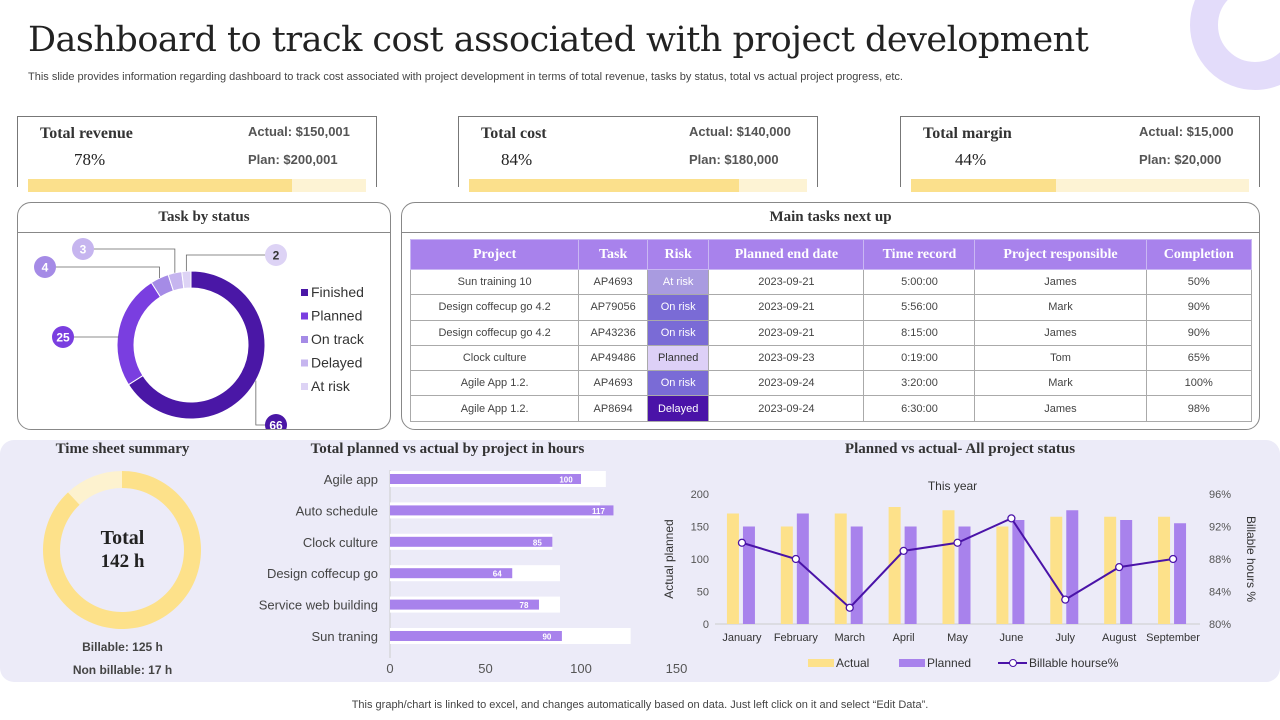 The height and width of the screenshot is (720, 1280). What do you see at coordinates (196, 345) in the screenshot?
I see `donut-segment` at bounding box center [196, 345].